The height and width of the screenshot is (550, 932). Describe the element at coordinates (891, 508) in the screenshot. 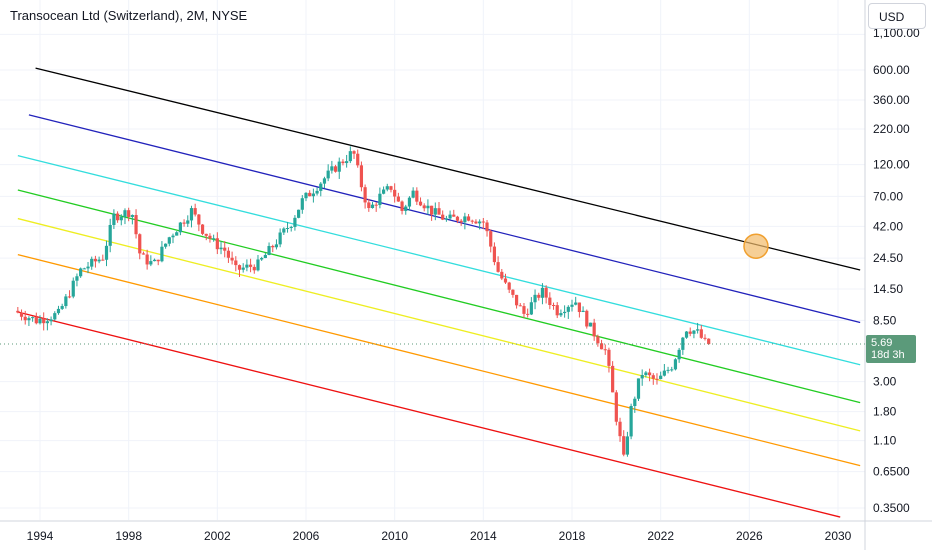

I see `y-tick-label: 0.3500` at that location.